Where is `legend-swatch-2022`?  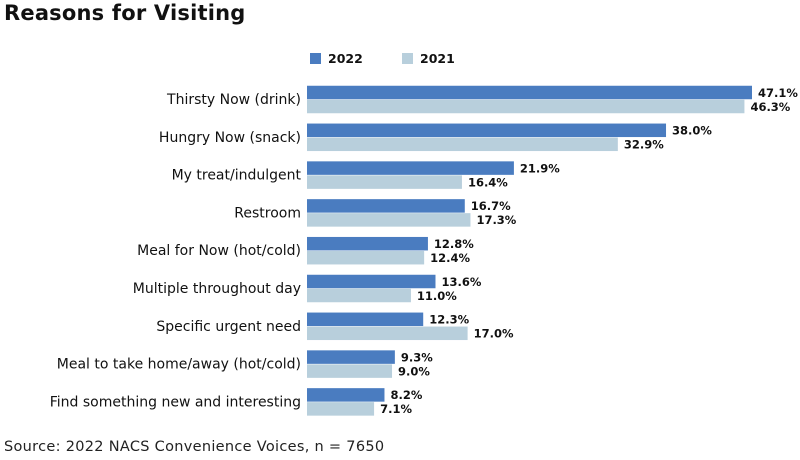 legend-swatch-2022 is located at coordinates (315, 58).